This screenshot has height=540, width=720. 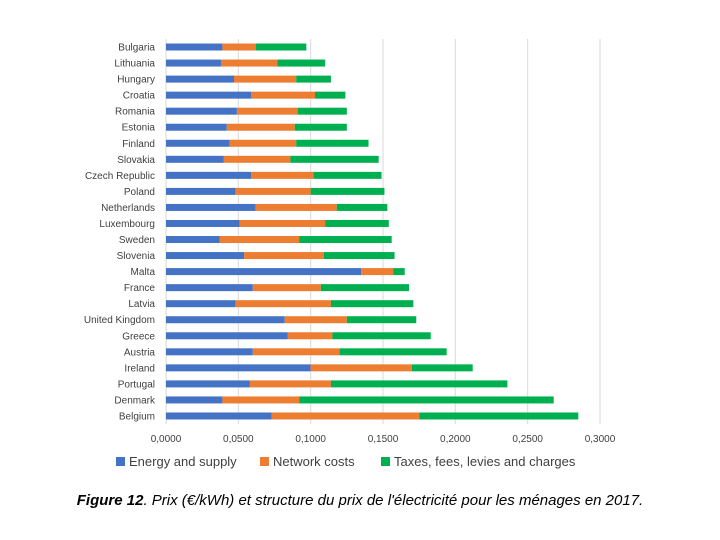 What do you see at coordinates (139, 368) in the screenshot?
I see `category-label: Ireland` at bounding box center [139, 368].